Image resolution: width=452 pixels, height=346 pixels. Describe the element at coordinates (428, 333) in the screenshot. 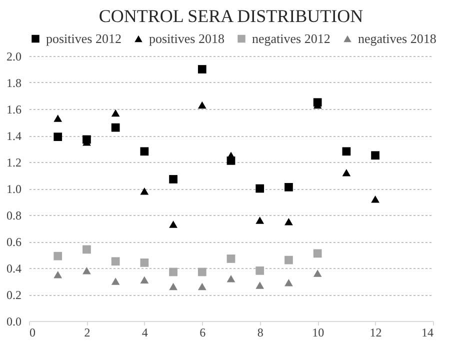

I see `x-tick-label: 14` at that location.